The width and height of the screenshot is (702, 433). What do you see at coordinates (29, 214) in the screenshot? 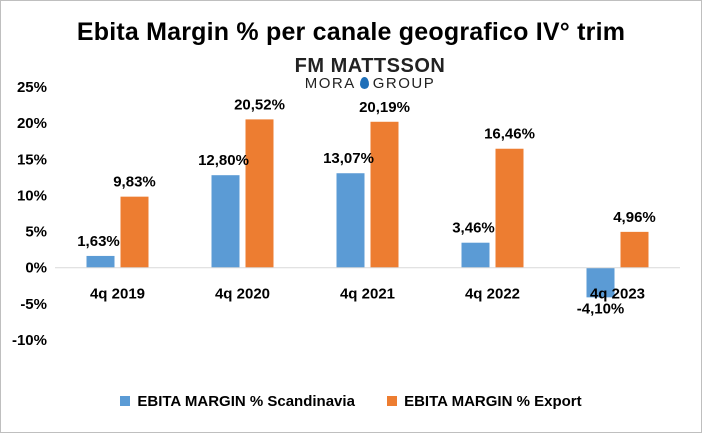
I see `y-axis-ticks: 25% 20% 15% 10% 5% 0% -5% -10%` at bounding box center [29, 214].